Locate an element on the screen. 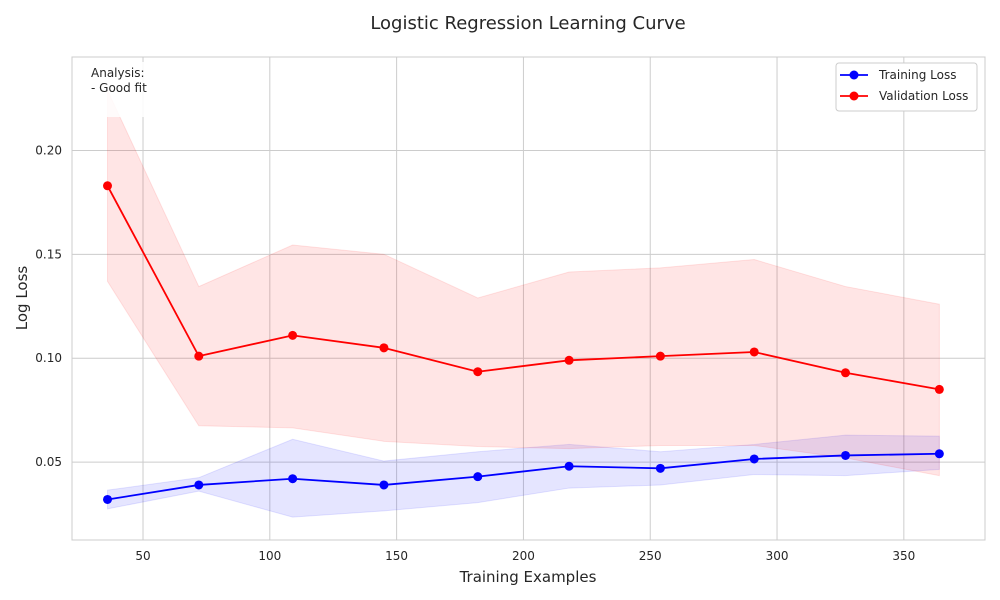 The width and height of the screenshot is (1000, 600). annotation-box is located at coordinates (117, 89).